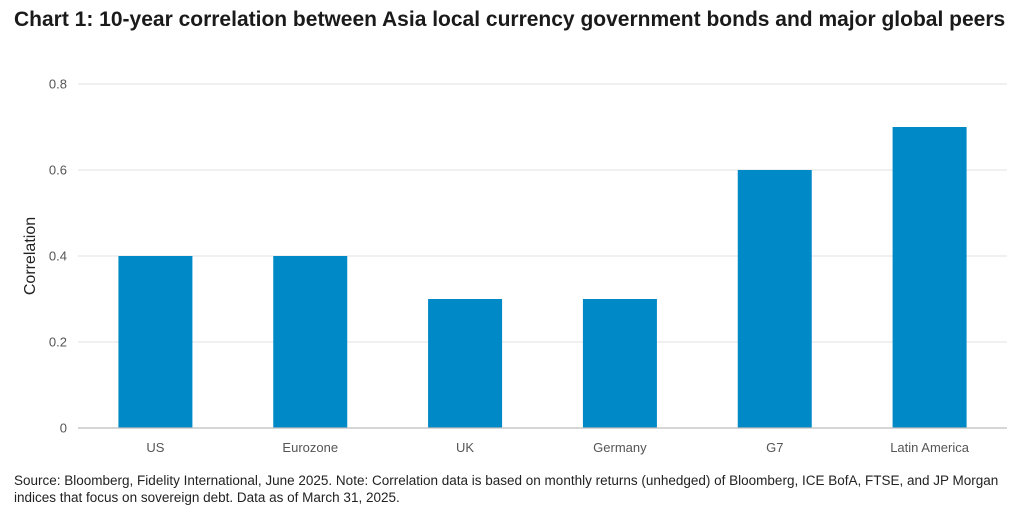 The image size is (1032, 525). What do you see at coordinates (310, 447) in the screenshot?
I see `x-tick-label: Eurozone` at bounding box center [310, 447].